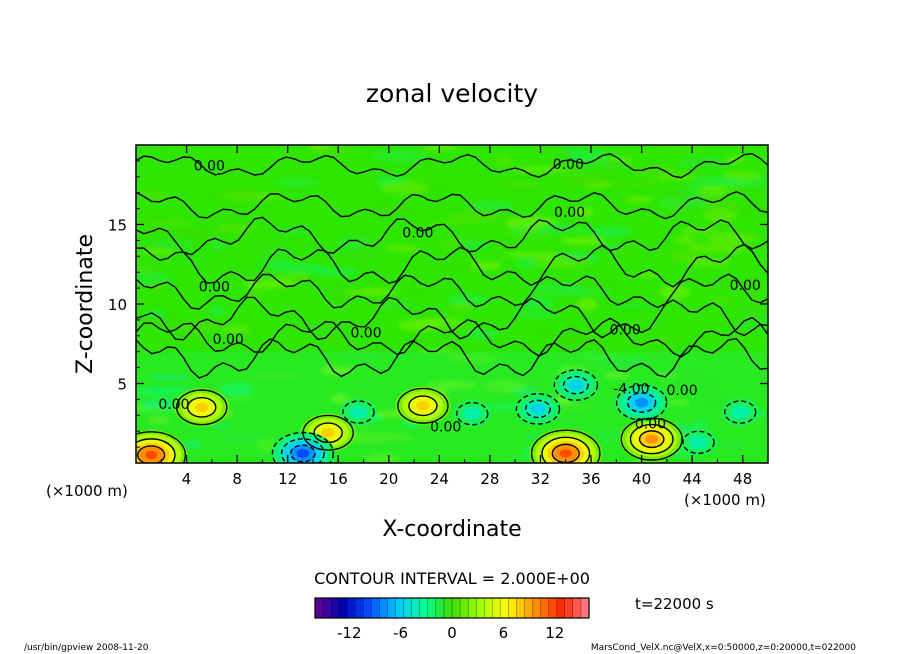 This screenshot has width=904, height=654. What do you see at coordinates (86, 648) in the screenshot?
I see `footer-left: /usr/bin/gpview 2008-11-20` at bounding box center [86, 648].